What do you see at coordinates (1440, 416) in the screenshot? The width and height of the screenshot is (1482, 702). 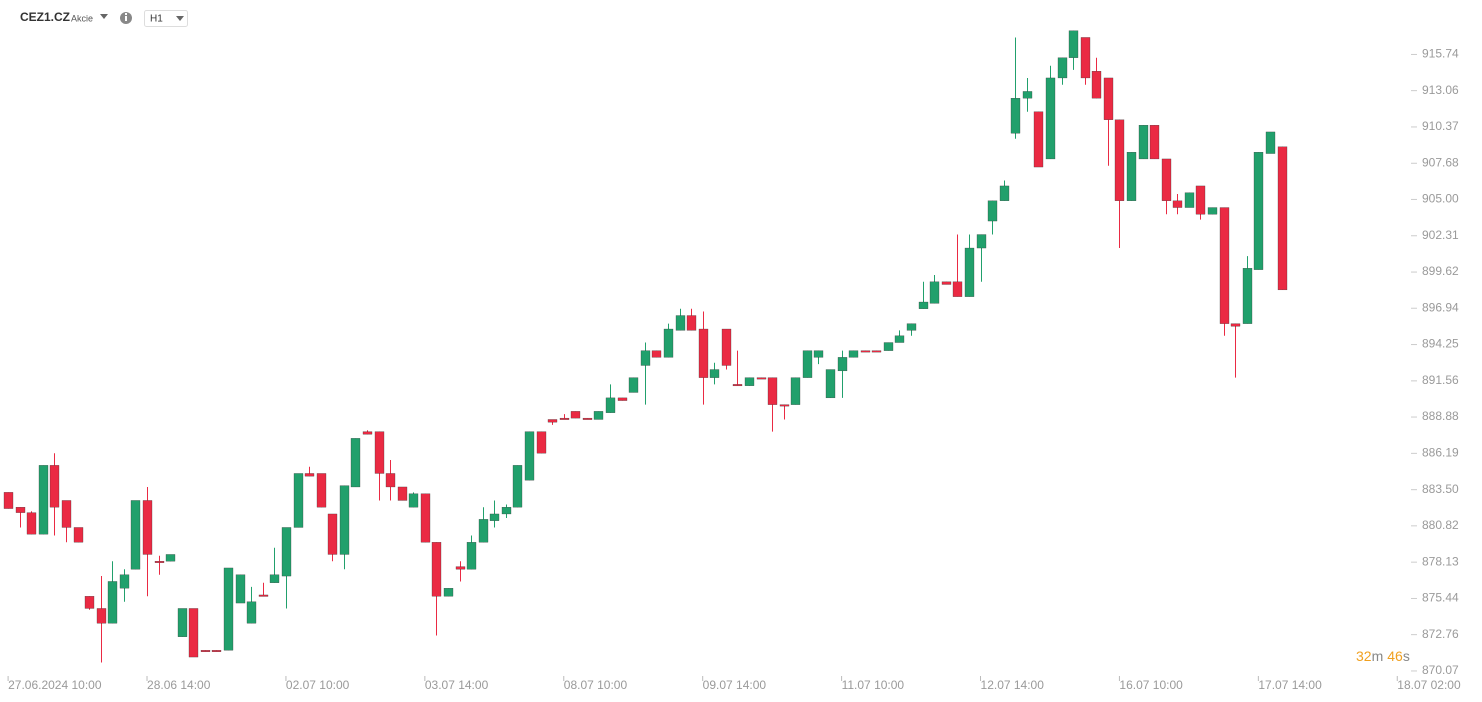 I see `y-tick-label: 888.88` at bounding box center [1440, 416].